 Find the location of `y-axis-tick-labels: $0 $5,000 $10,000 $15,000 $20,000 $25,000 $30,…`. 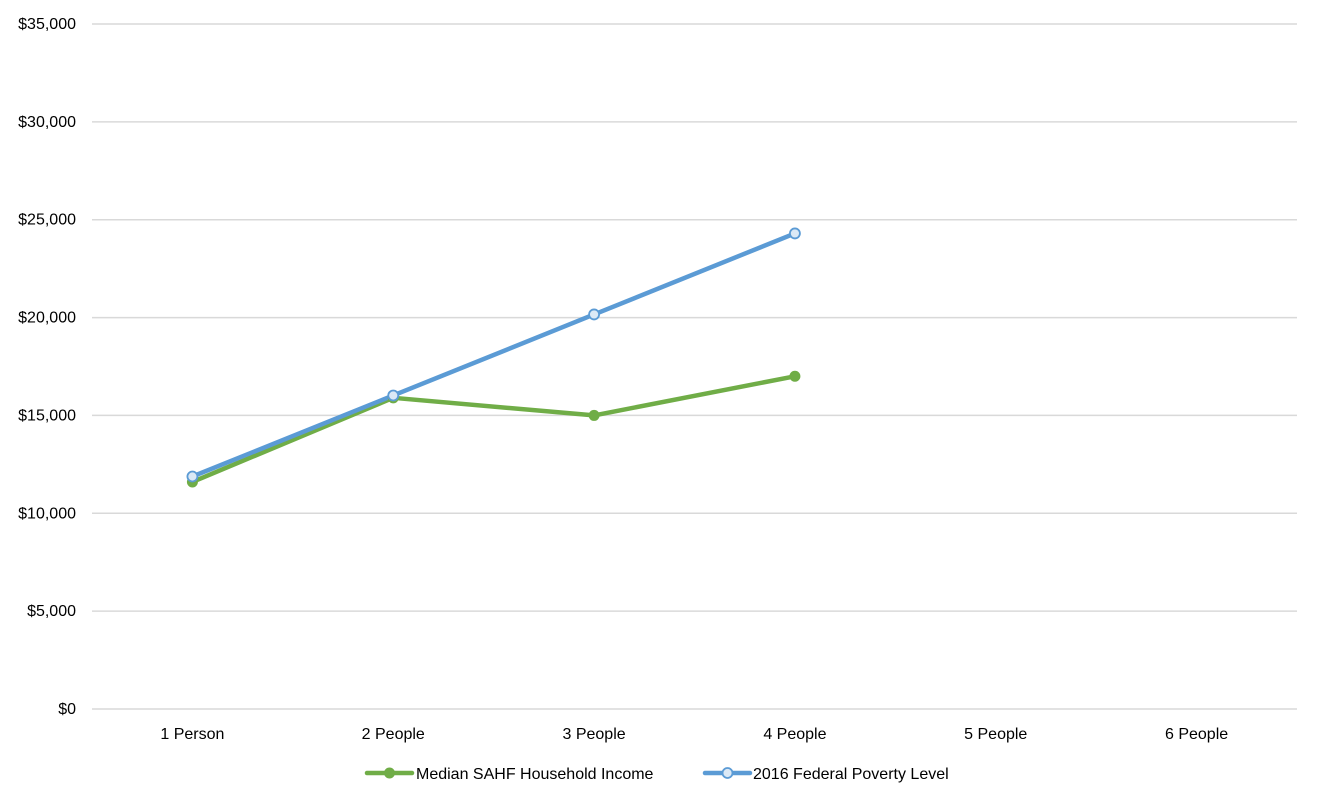

y-axis-tick-labels: $0 $5,000 $10,000 $15,000 $20,000 $25,000 $30,… is located at coordinates (47, 367).